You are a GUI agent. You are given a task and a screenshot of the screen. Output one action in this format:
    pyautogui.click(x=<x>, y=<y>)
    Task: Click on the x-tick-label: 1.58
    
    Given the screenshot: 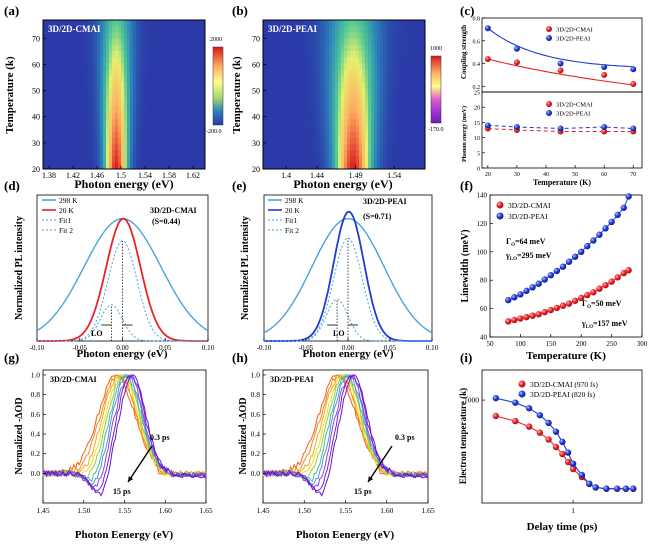 What is the action you would take?
    pyautogui.click(x=169, y=175)
    